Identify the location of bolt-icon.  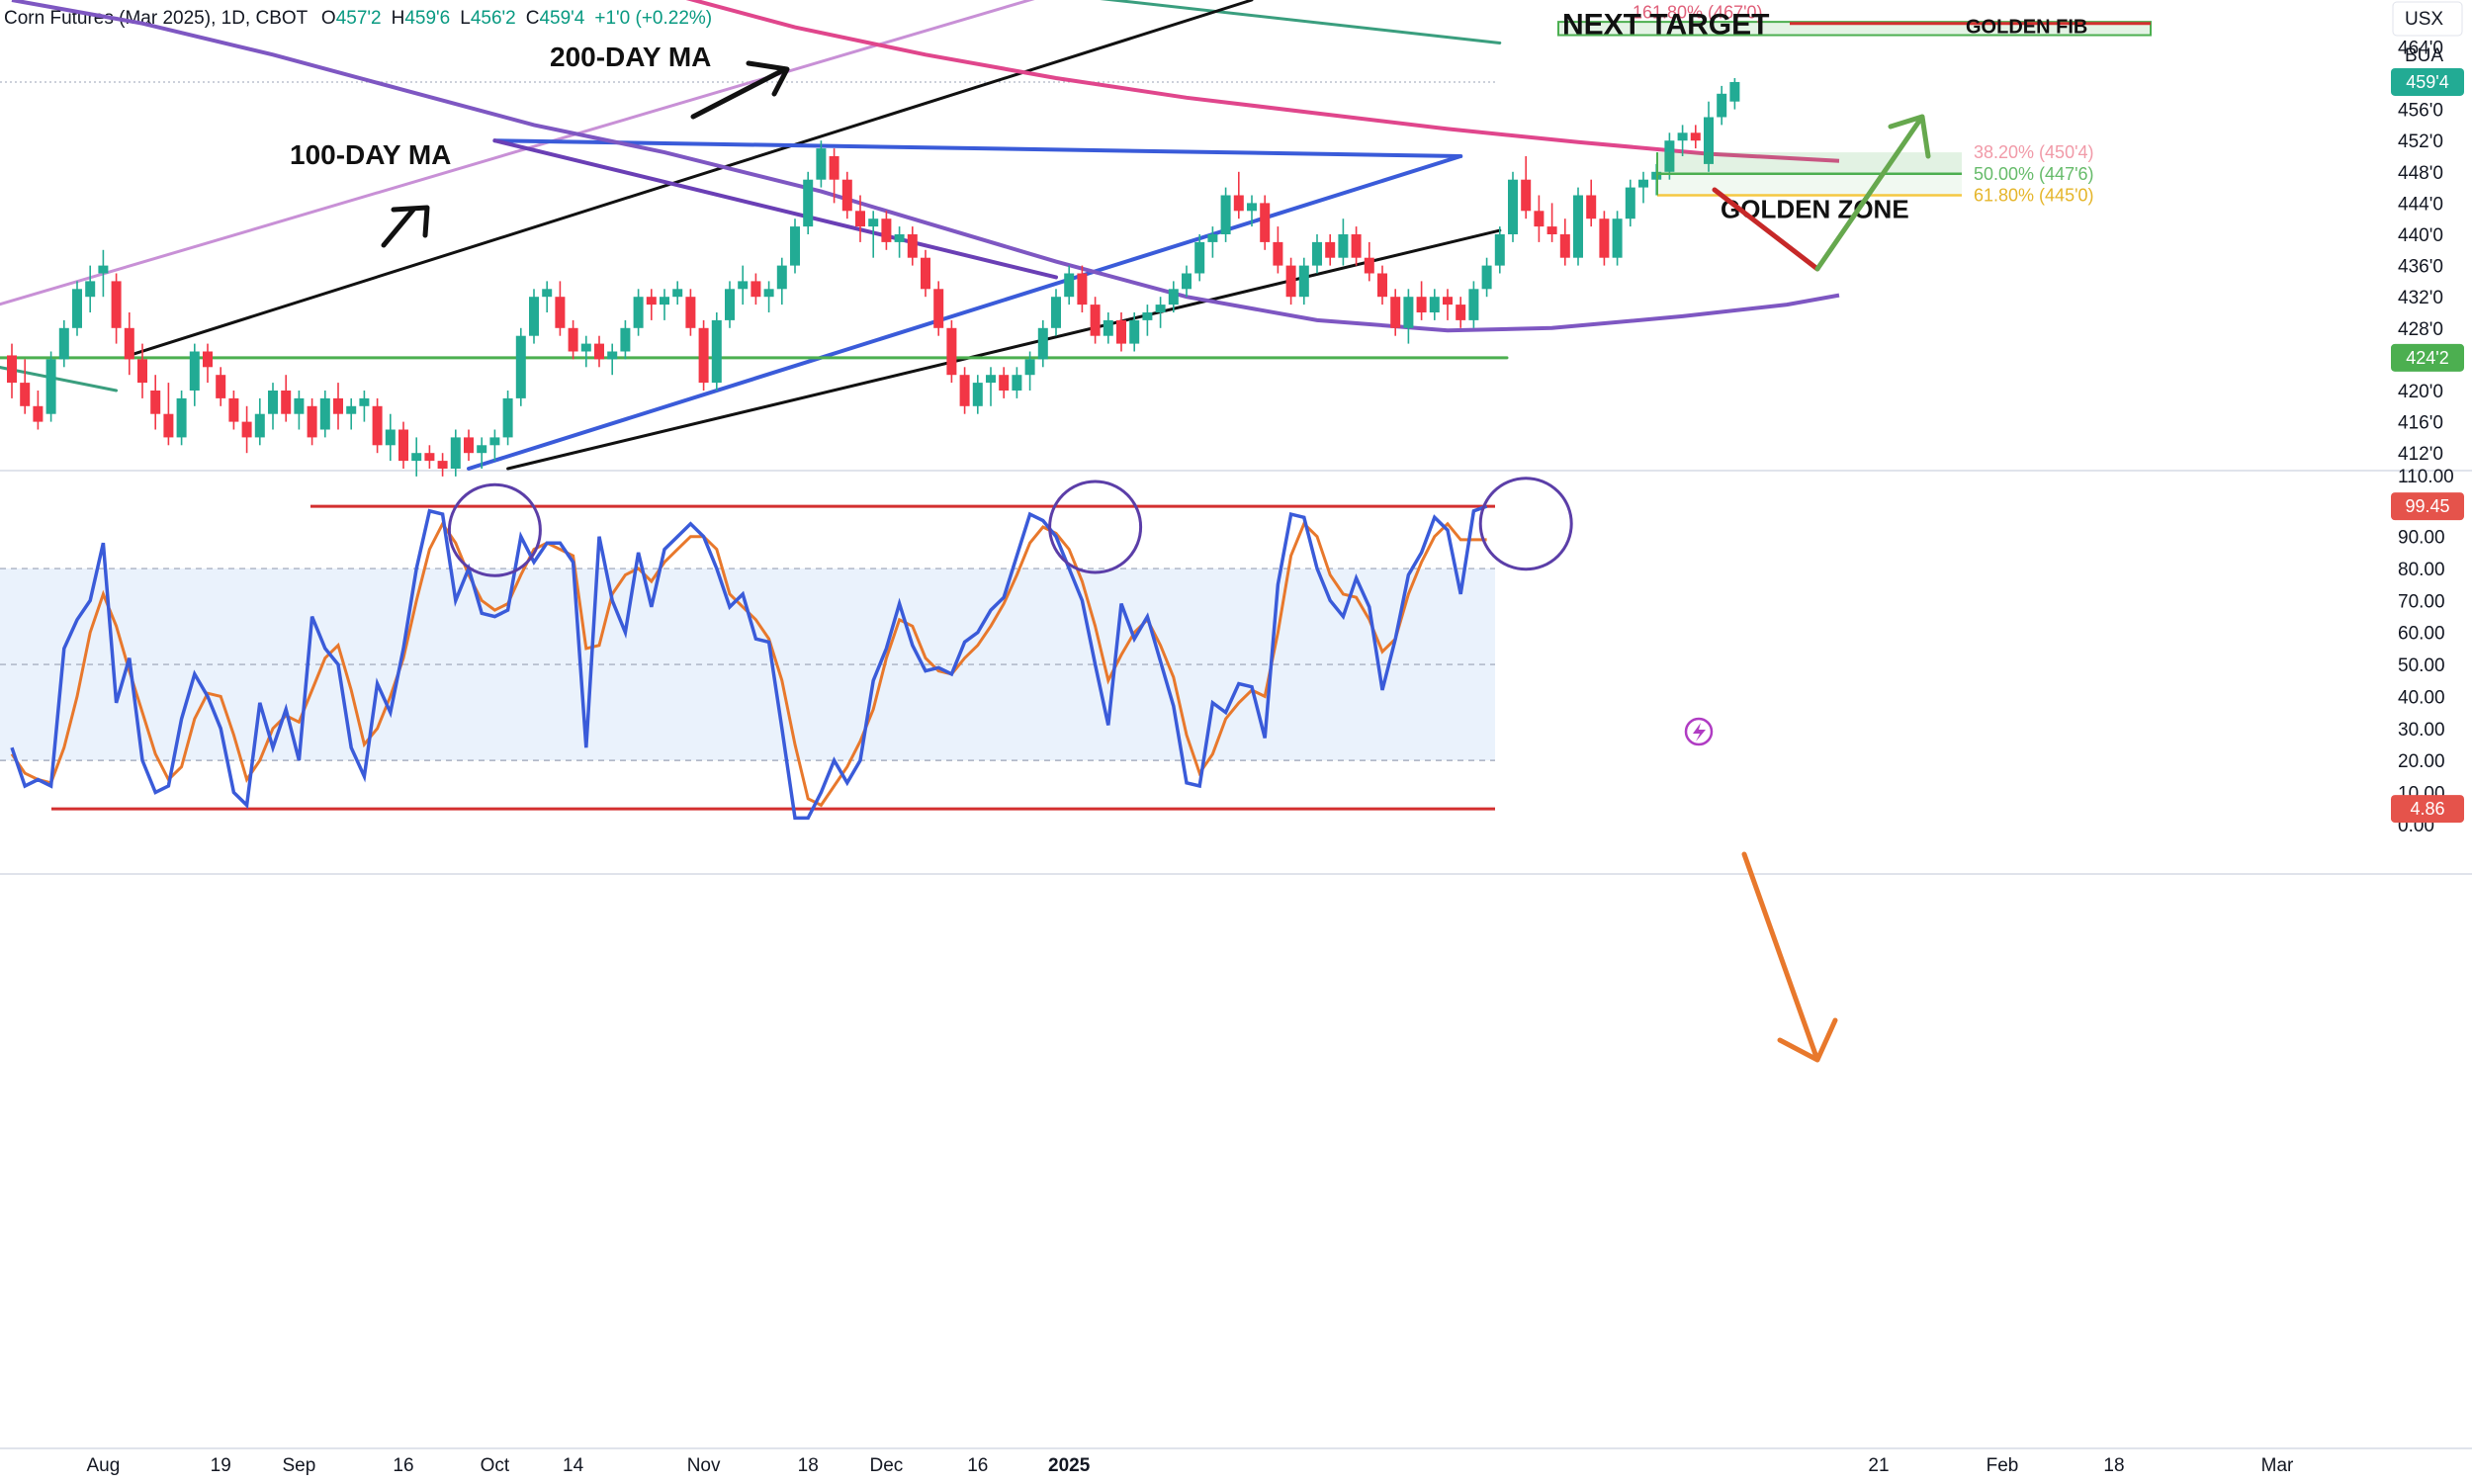
(1699, 731).